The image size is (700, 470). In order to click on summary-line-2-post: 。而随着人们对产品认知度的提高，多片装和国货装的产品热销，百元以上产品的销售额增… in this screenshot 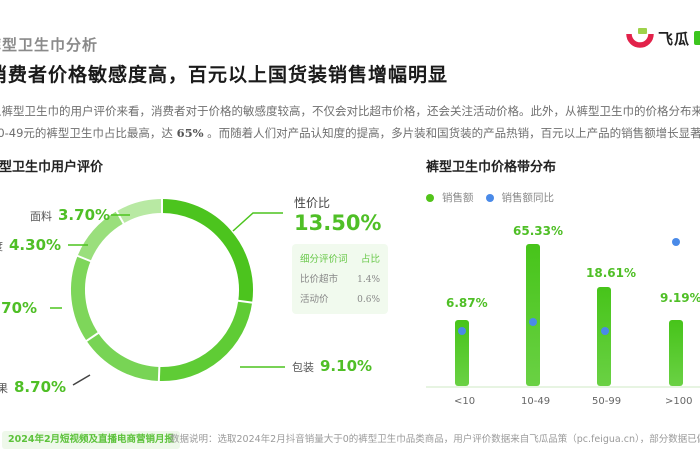, I will do `click(451, 133)`.